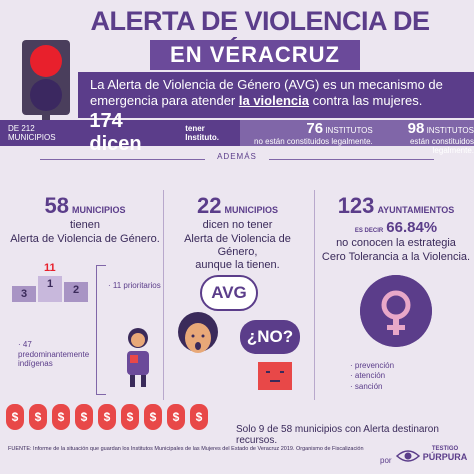  What do you see at coordinates (356, 205) in the screenshot?
I see `col3-num: 123` at bounding box center [356, 205].